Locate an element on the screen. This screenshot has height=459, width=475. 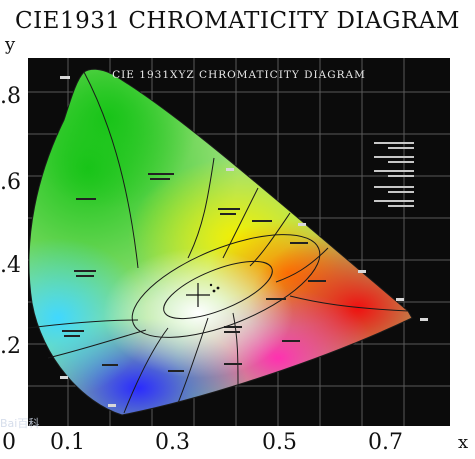
white-point-crosshair is located at coordinates (198, 295).